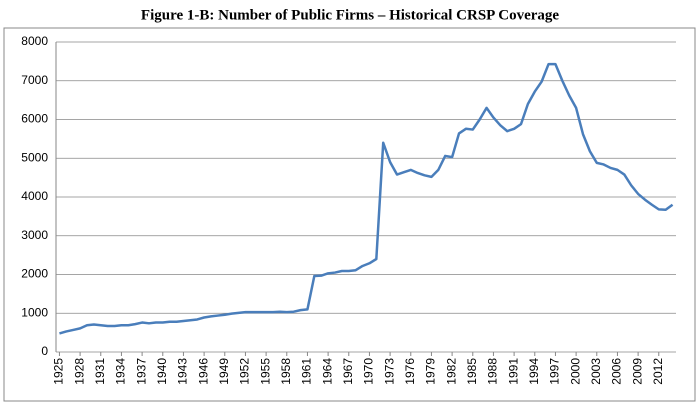 This screenshot has width=700, height=404. I want to click on x-tick-label: 1985, so click(472, 371).